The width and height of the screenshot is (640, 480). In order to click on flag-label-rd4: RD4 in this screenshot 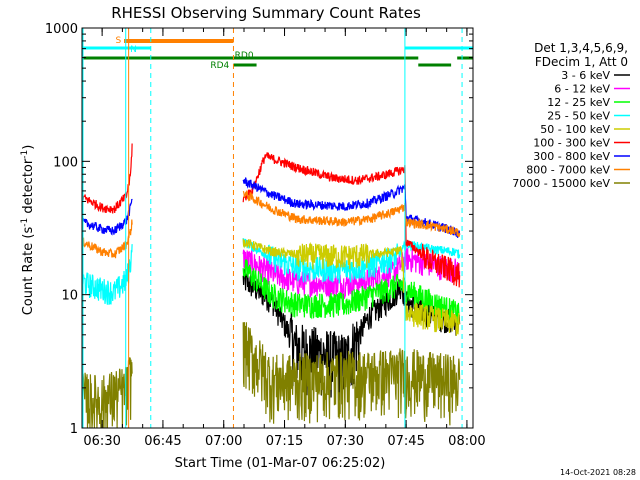, I will do `click(219, 66)`.